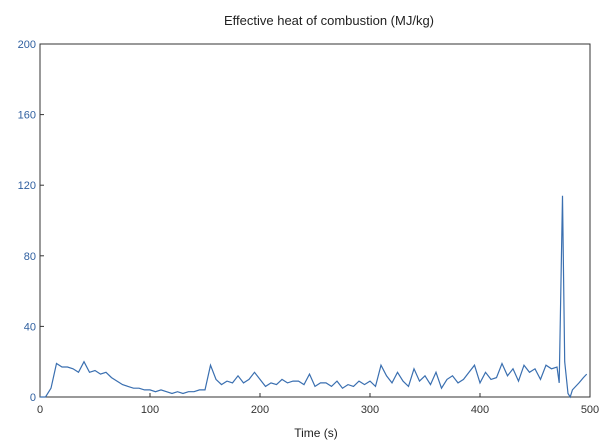 This screenshot has width=613, height=443. I want to click on y-tick-label: 0, so click(33, 398).